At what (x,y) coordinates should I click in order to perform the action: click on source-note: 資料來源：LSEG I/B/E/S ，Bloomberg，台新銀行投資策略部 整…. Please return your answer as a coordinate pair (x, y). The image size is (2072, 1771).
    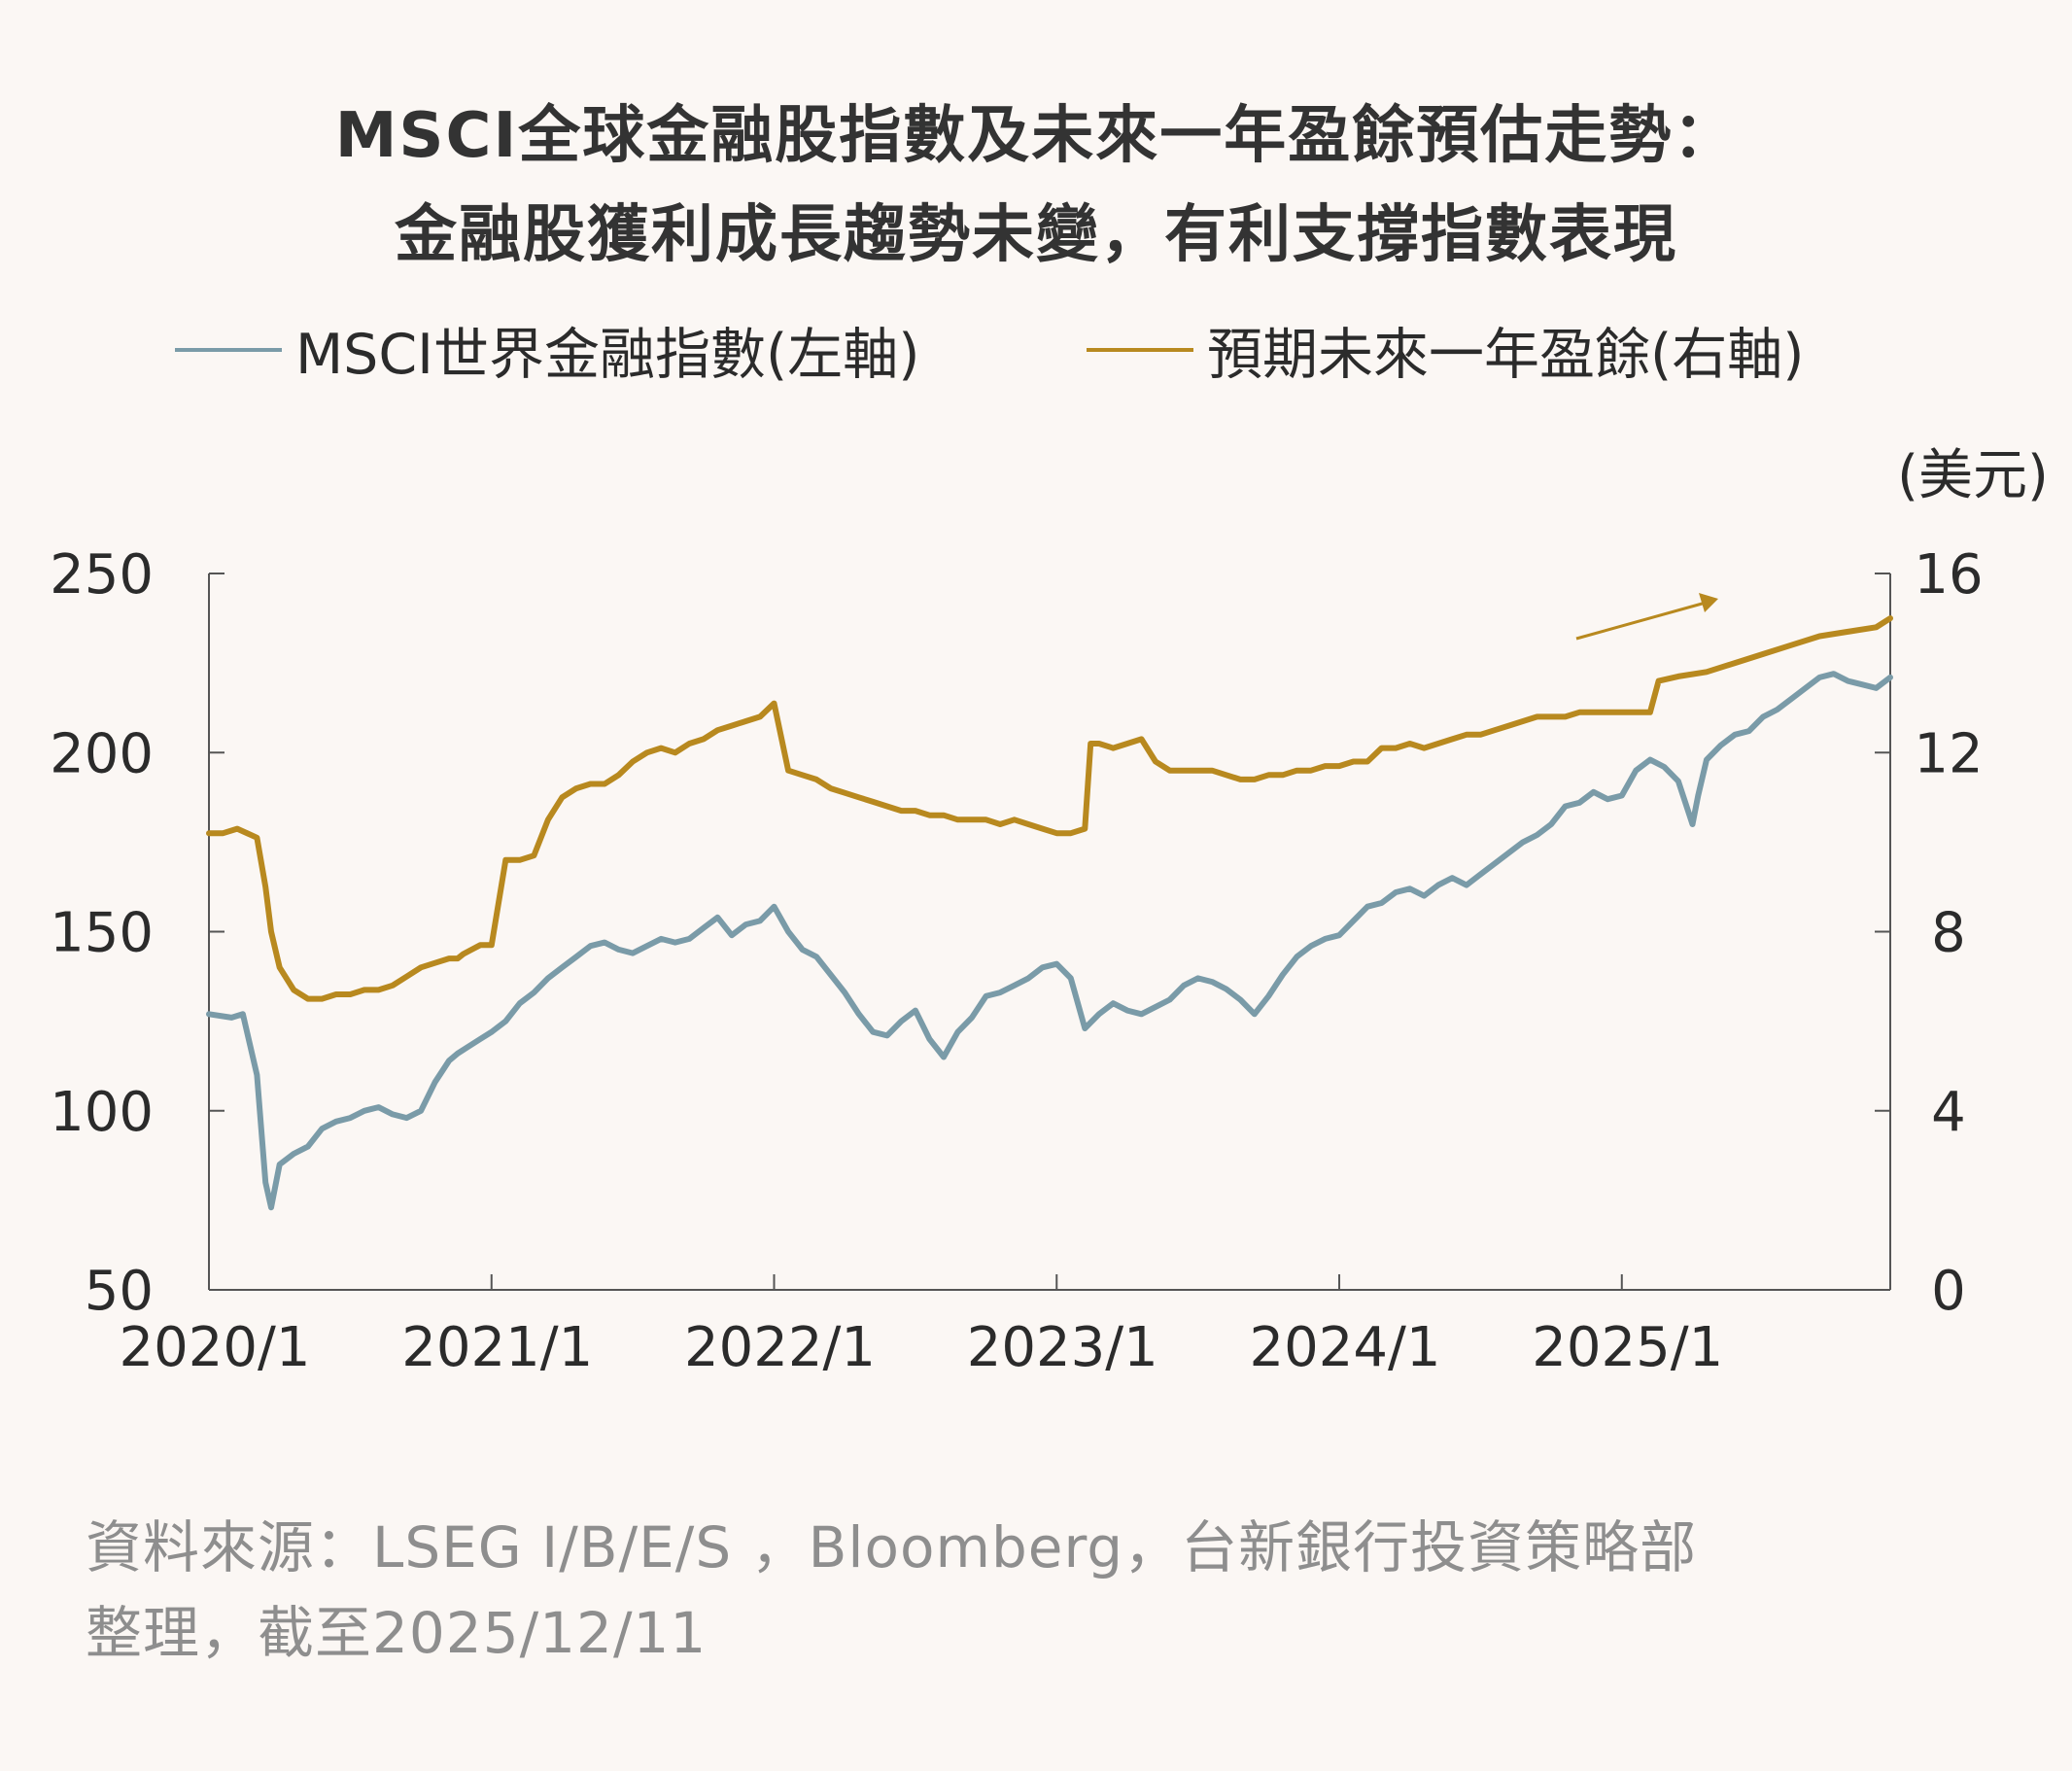
    Looking at the image, I should click on (1053, 1591).